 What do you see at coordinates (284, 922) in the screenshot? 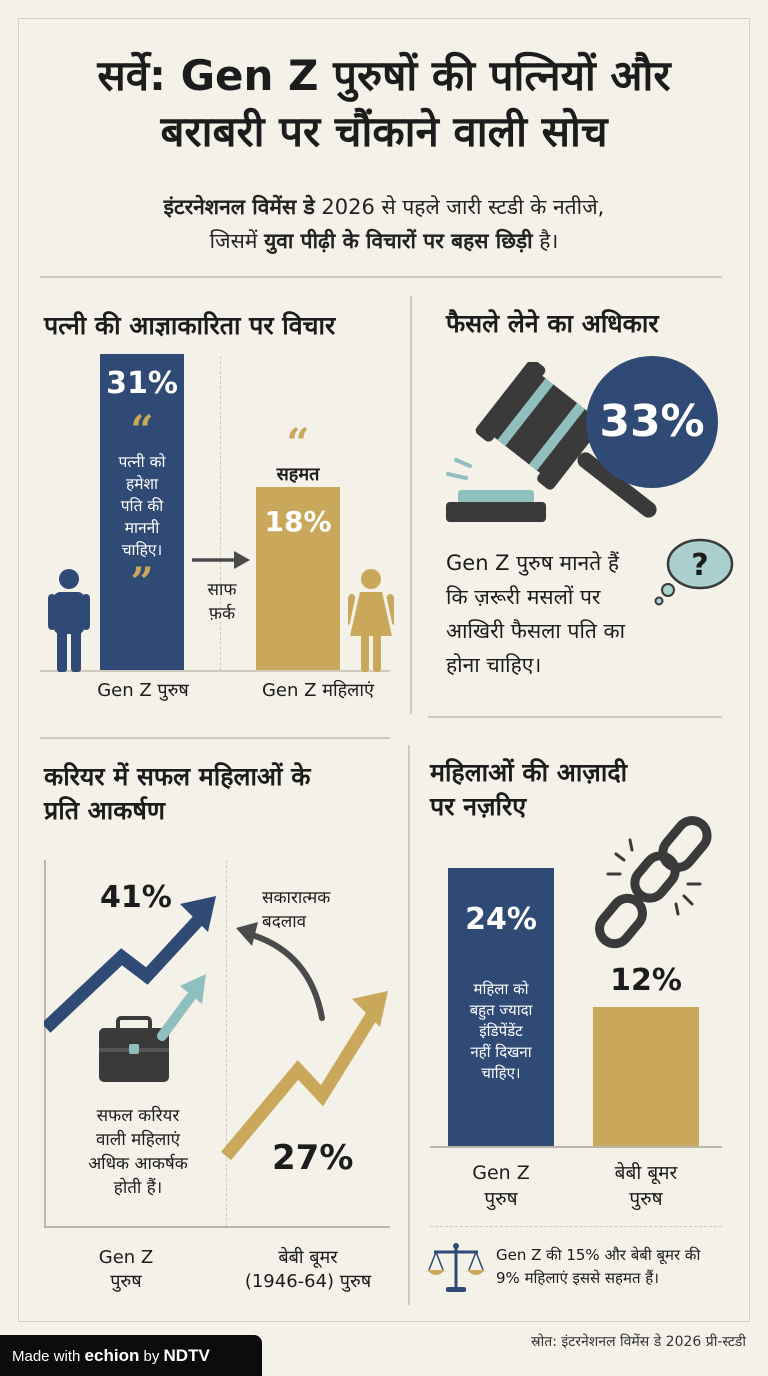
I see `change-line-2: बदलाव` at bounding box center [284, 922].